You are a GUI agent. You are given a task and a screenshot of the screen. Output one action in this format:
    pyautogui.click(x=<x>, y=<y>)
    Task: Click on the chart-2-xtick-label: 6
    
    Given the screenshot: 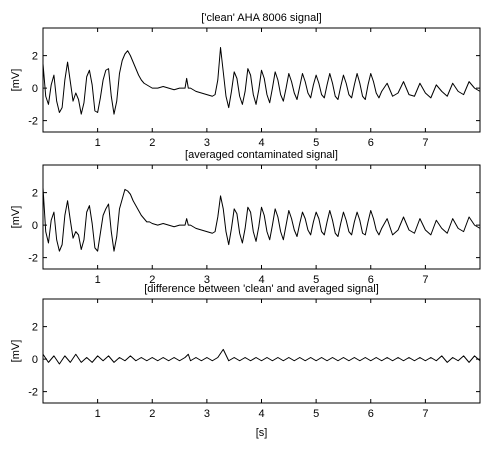 What is the action you would take?
    pyautogui.click(x=371, y=280)
    